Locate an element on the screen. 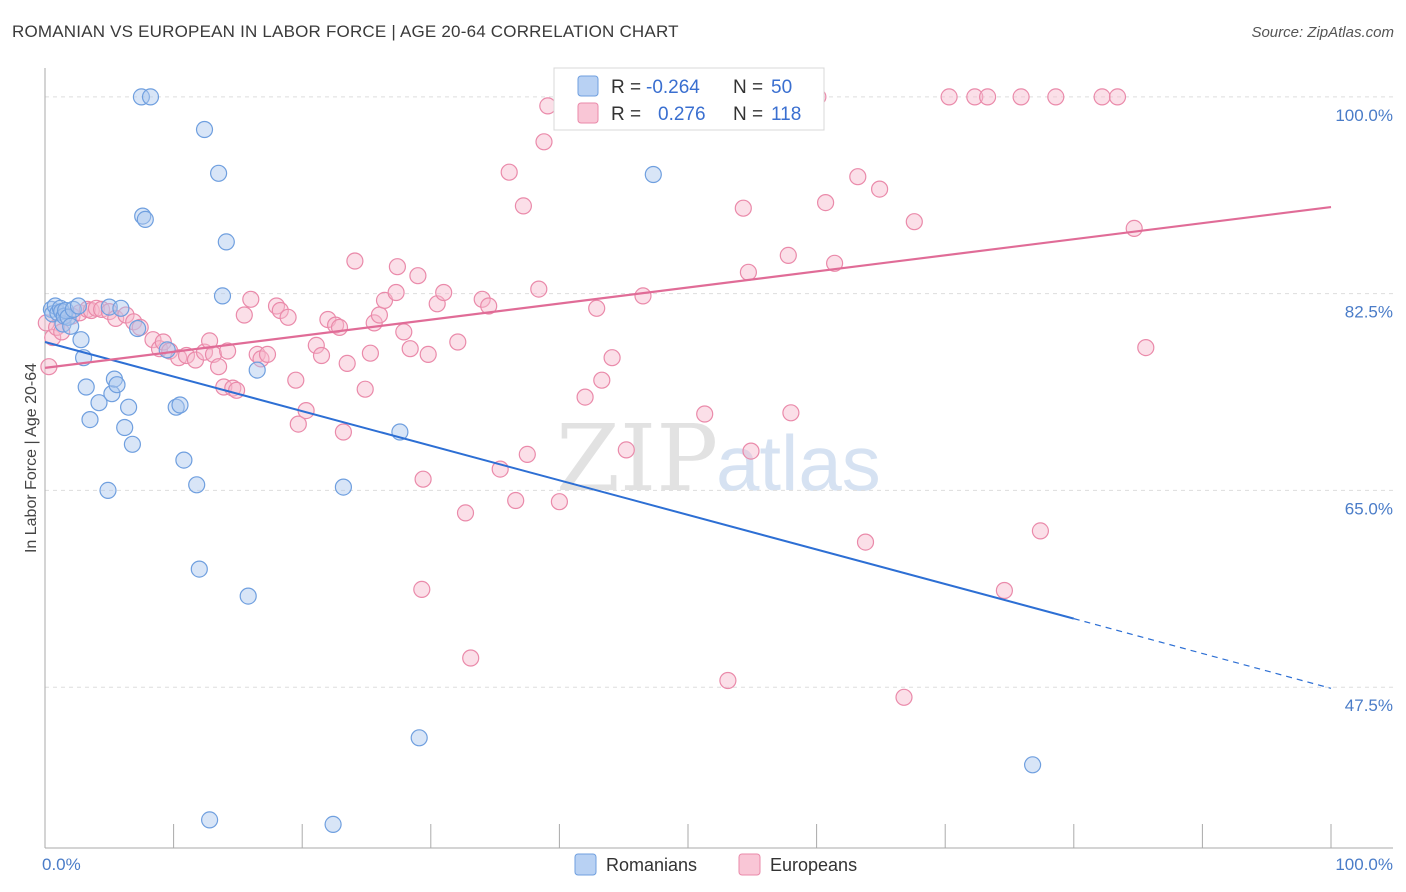  legend-r-label-europeans: R = is located at coordinates (626, 114).